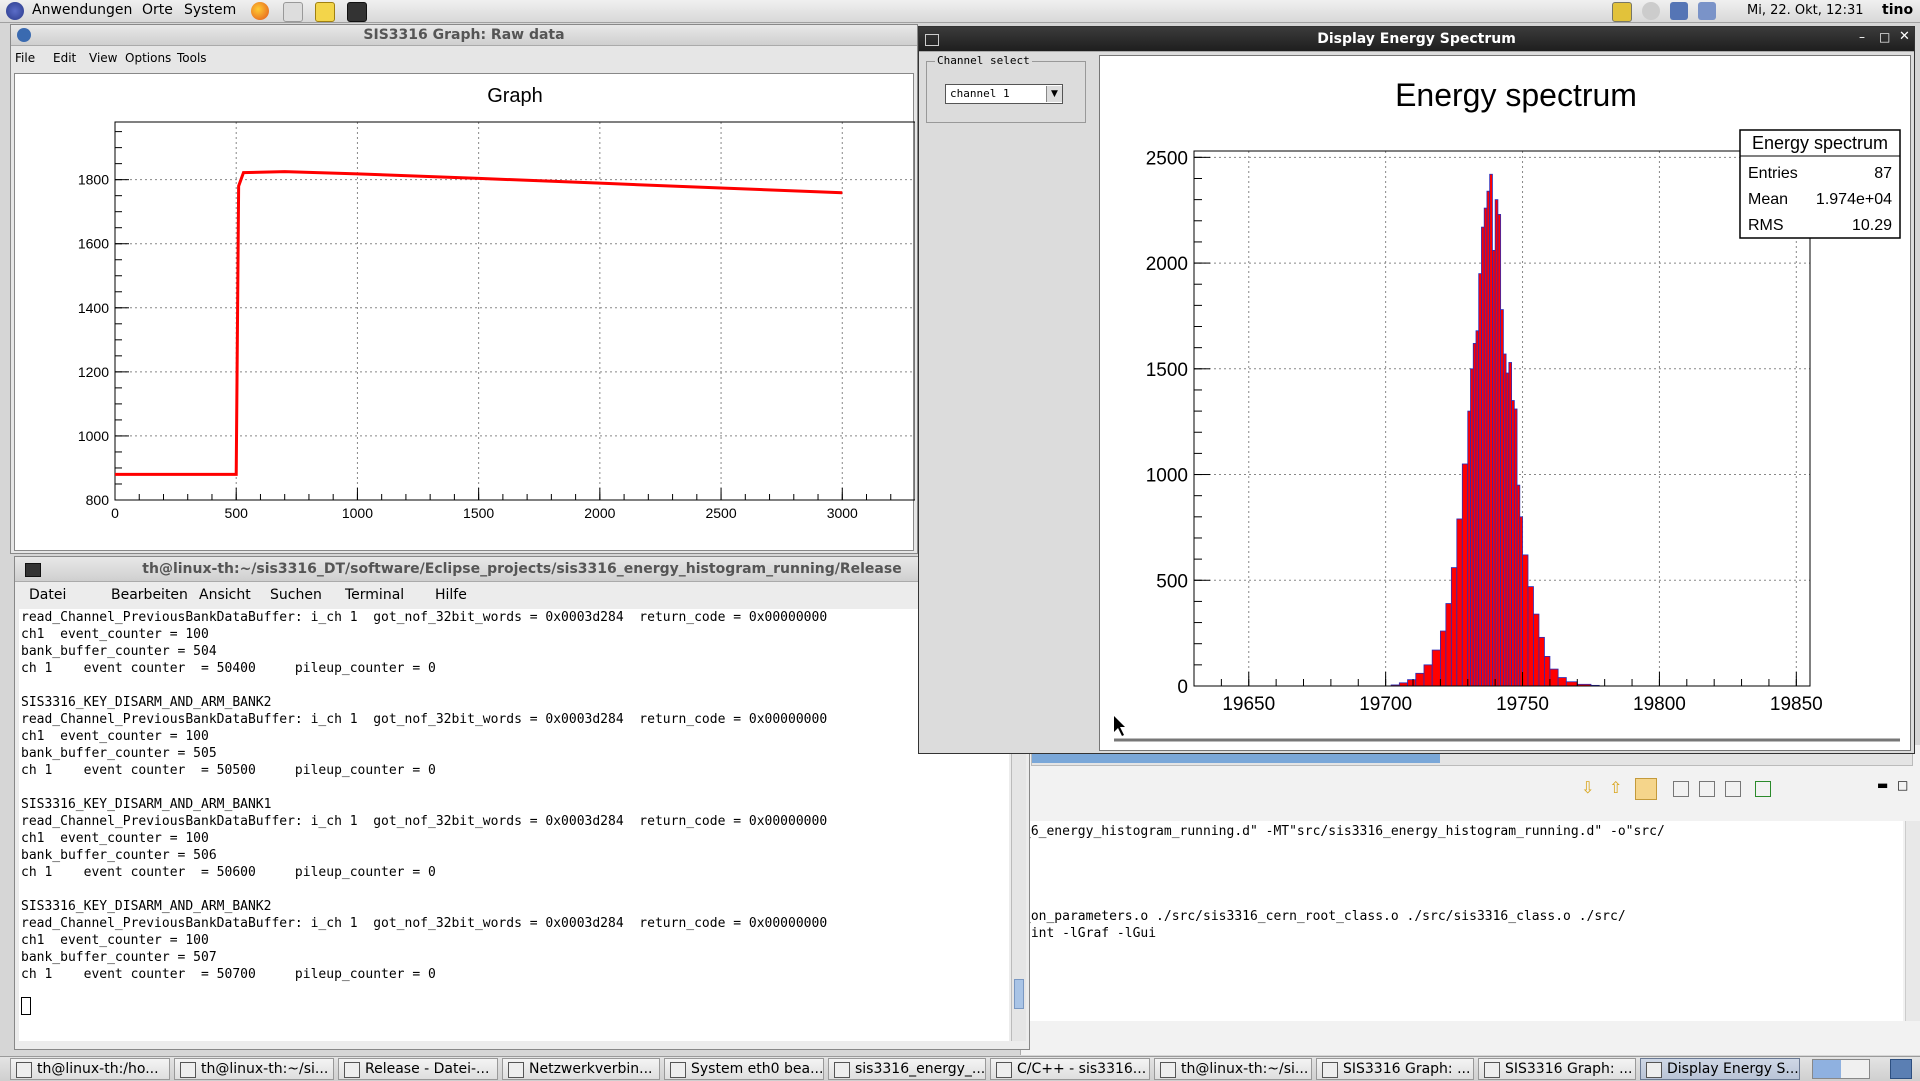 This screenshot has height=1081, width=1920. What do you see at coordinates (1901, 1069) in the screenshot?
I see `trash-icon` at bounding box center [1901, 1069].